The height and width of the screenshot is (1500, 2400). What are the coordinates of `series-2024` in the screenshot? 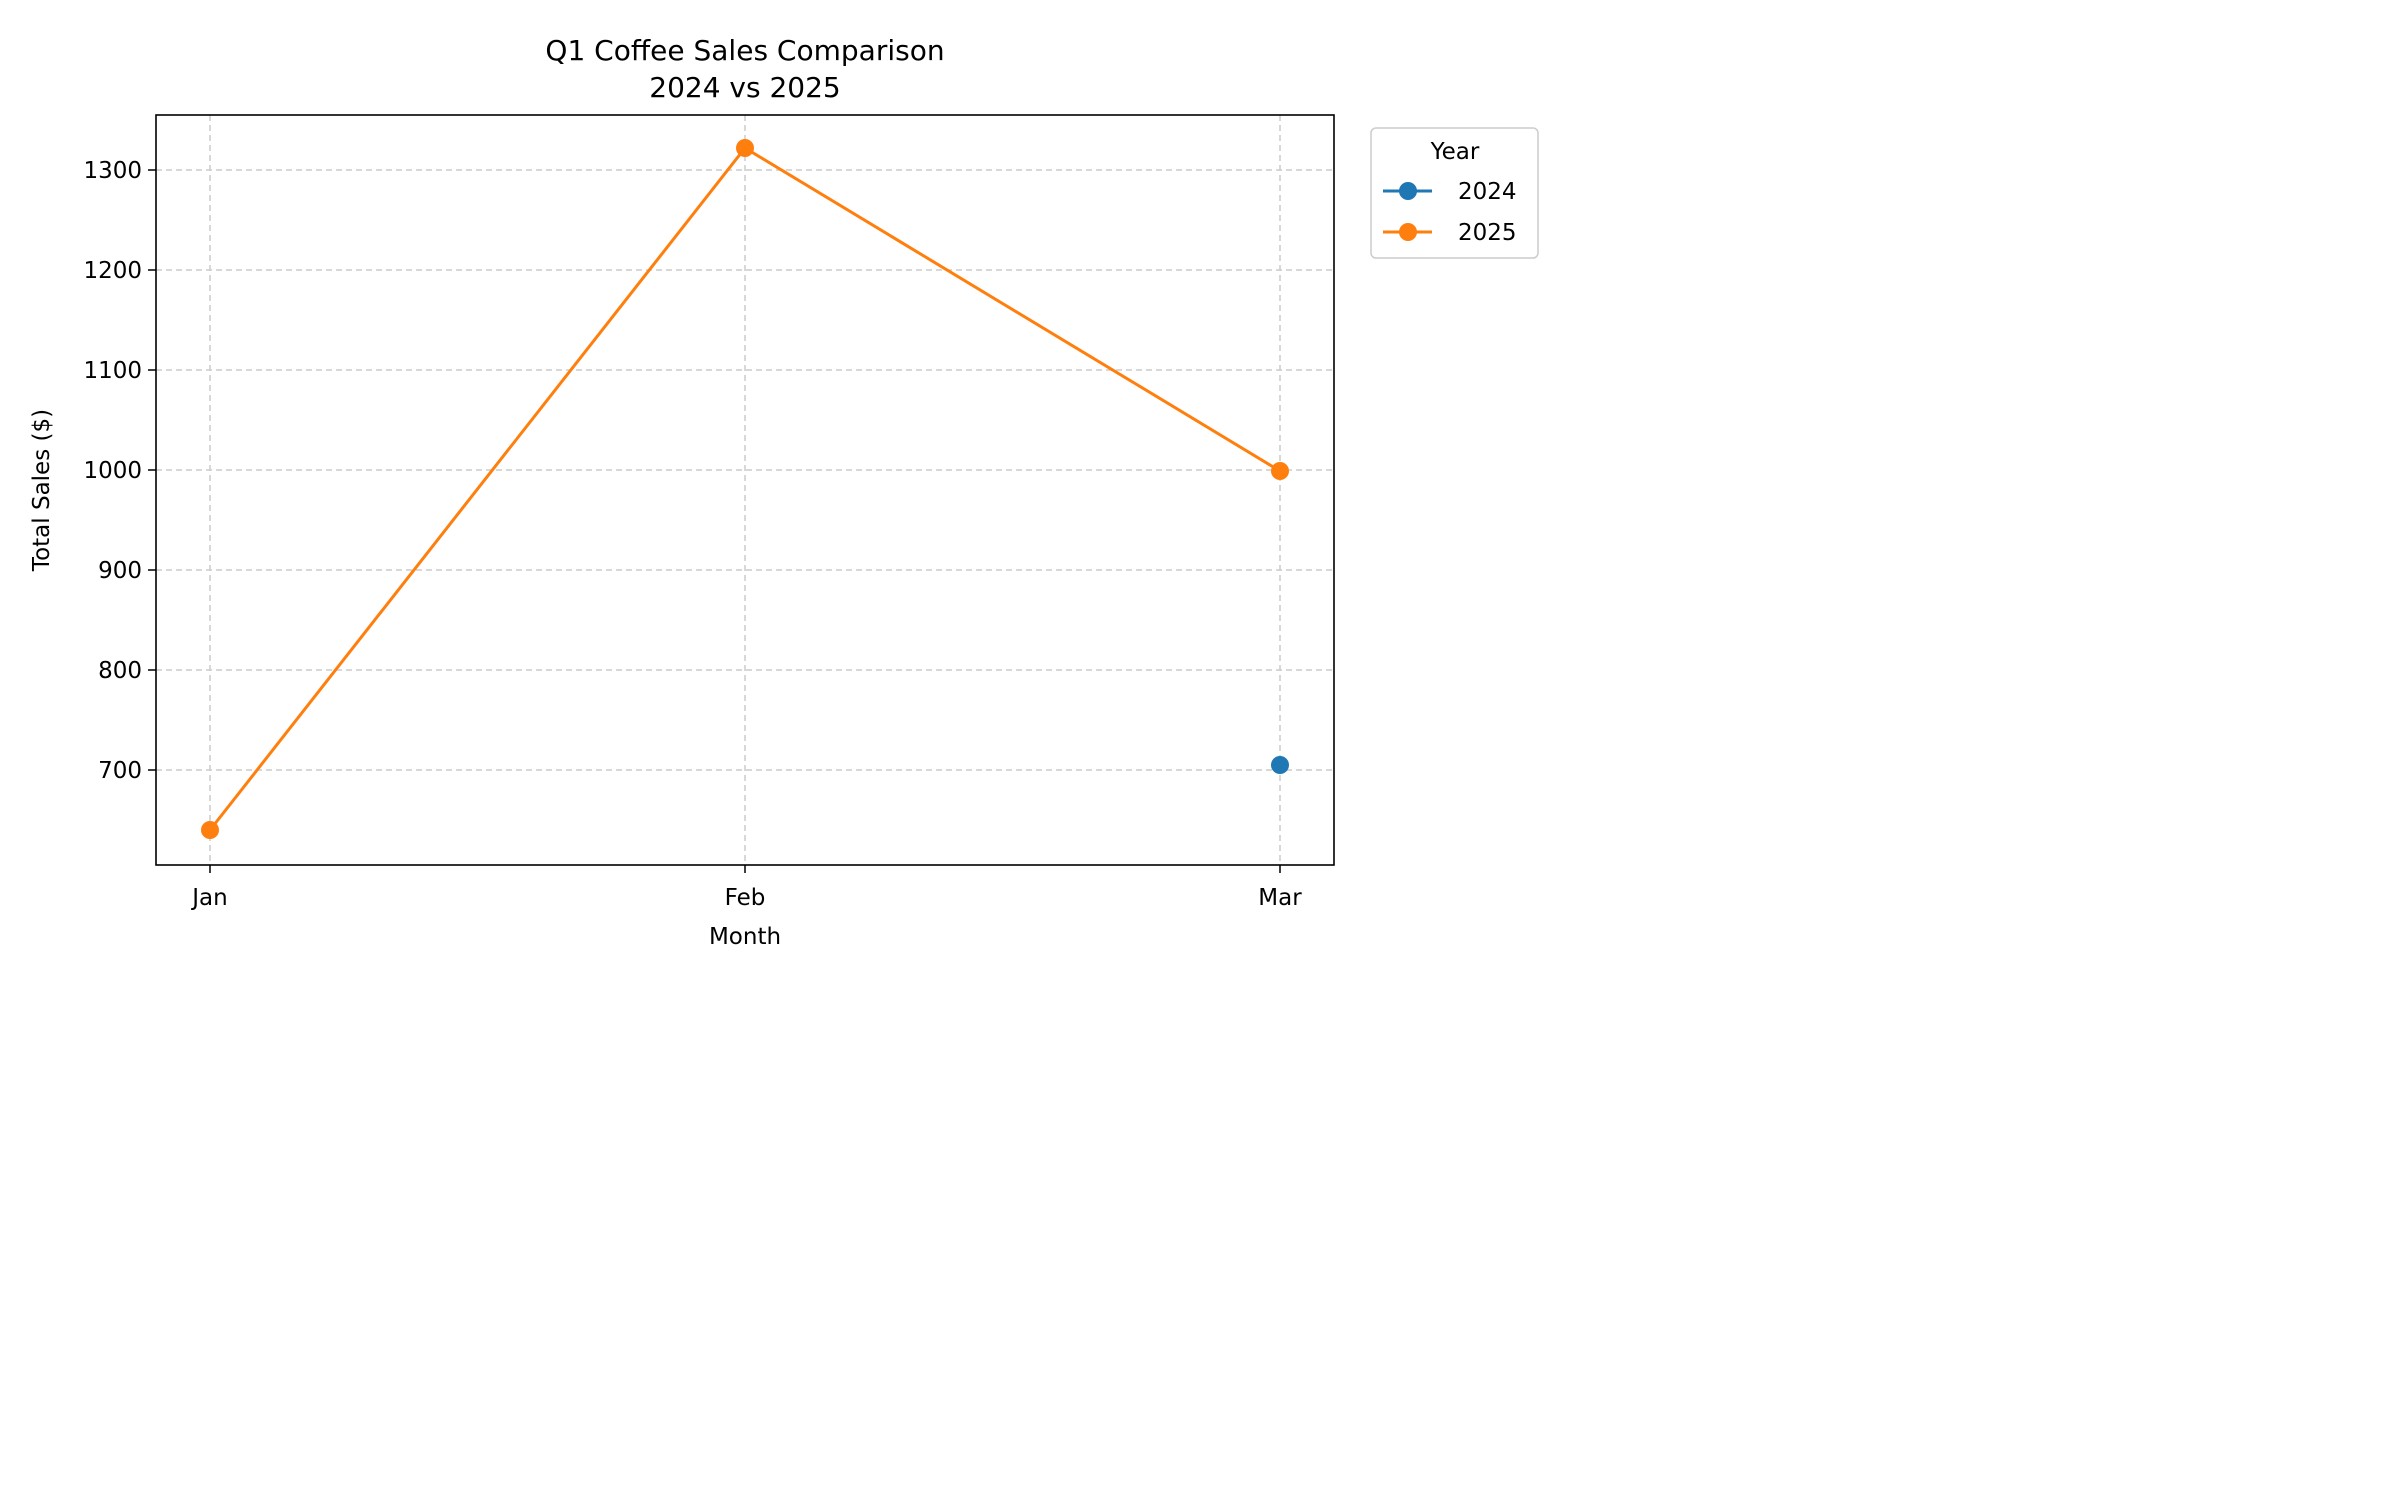 It's located at (1280, 765).